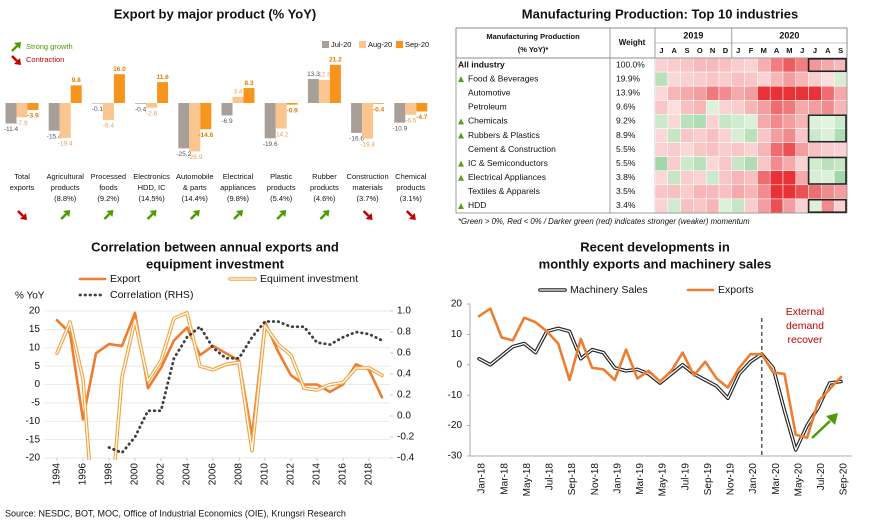  I want to click on x-tick-label: May-19, so click(663, 480).